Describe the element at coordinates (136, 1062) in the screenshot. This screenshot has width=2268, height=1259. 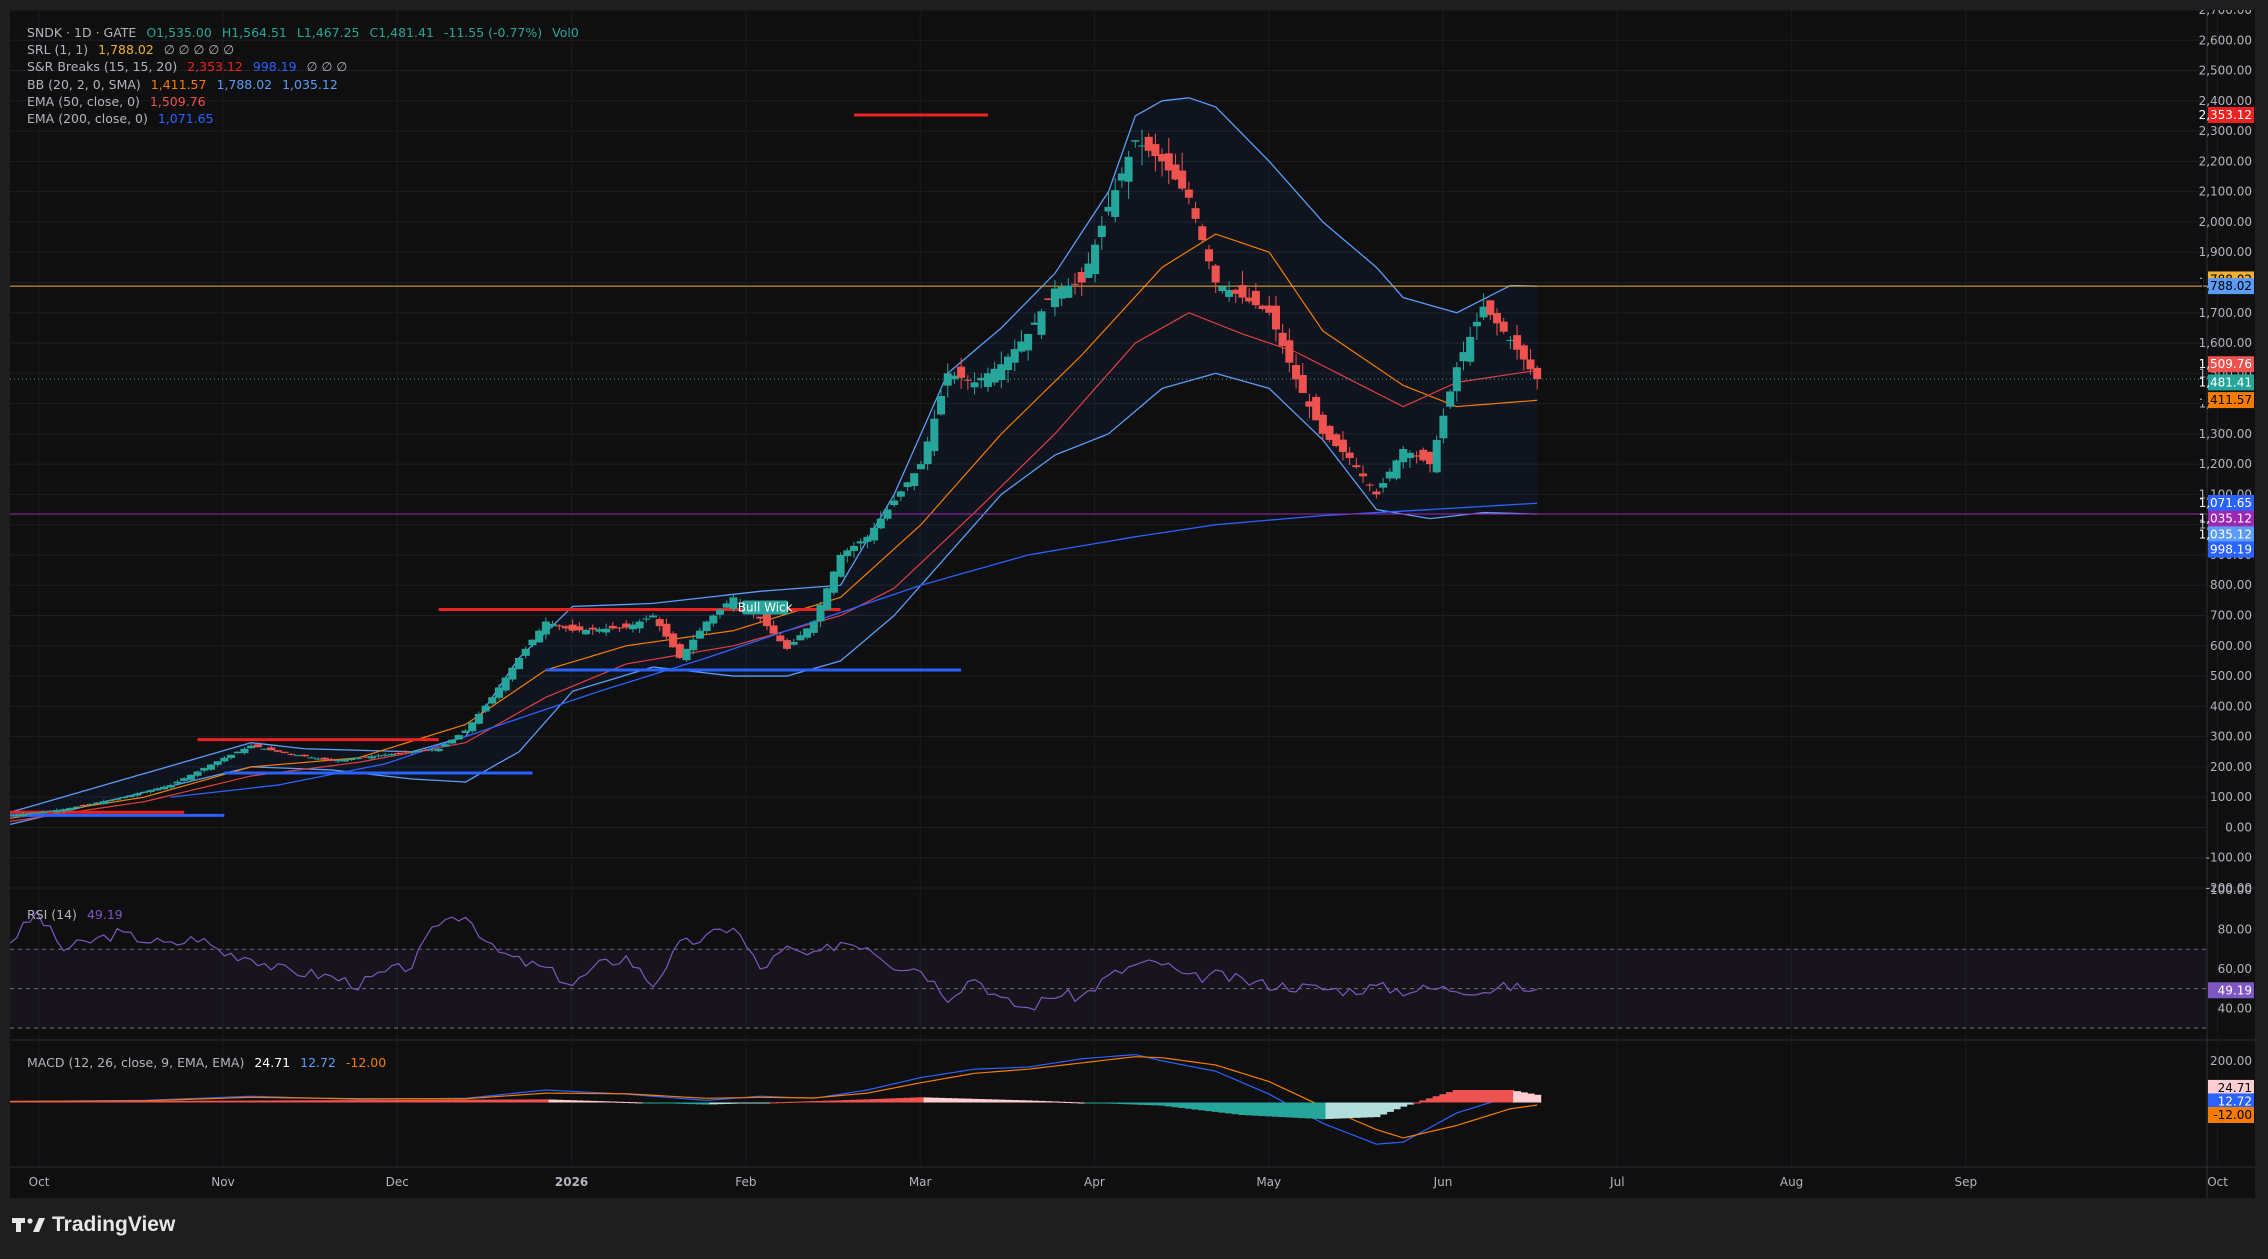
I see `macd-name: MACD (12, 26, close, 9, EMA, EMA)` at that location.